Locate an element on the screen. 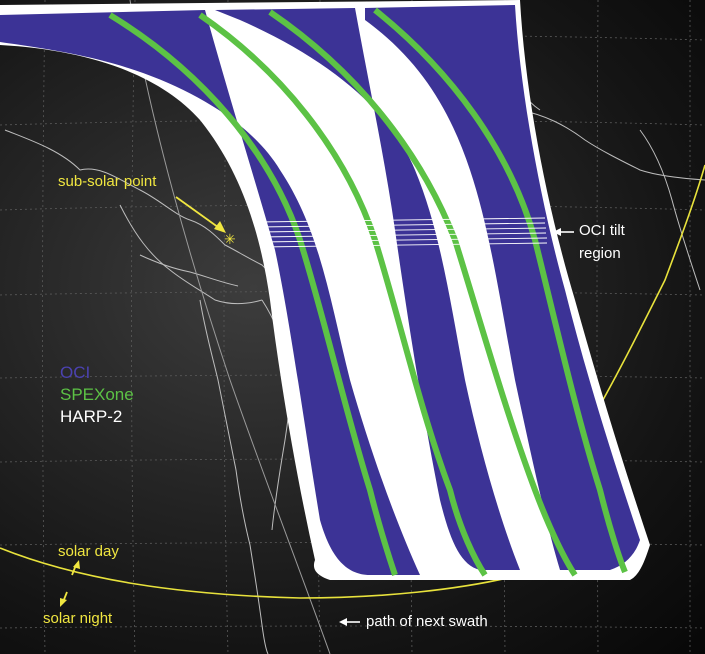  south-america-west-coast is located at coordinates (234, 476).